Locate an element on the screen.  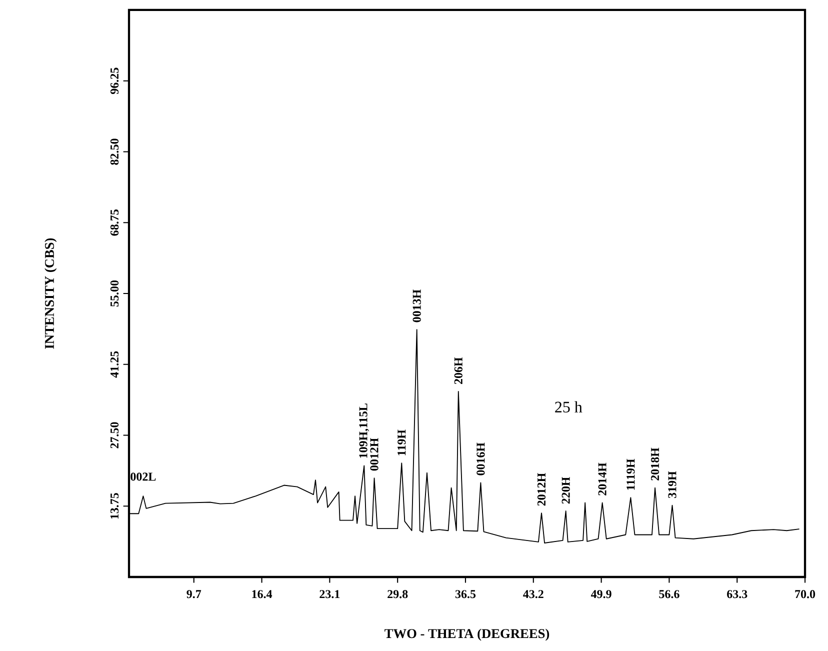
annotation: 0013H is located at coordinates (416, 306).